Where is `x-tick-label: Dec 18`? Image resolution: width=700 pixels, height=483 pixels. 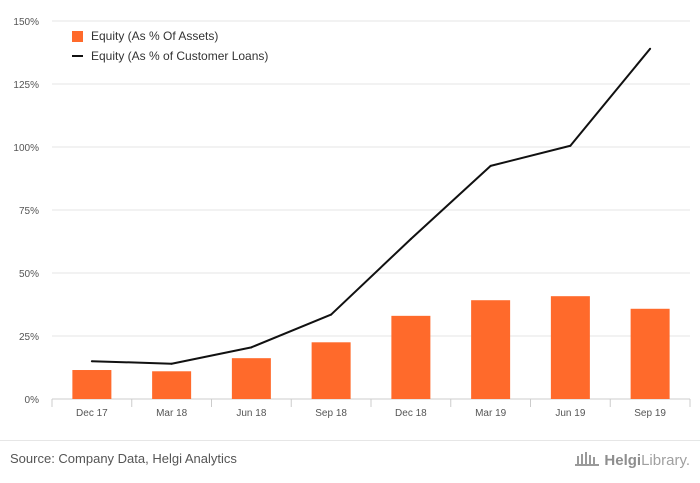 x-tick-label: Dec 18 is located at coordinates (411, 413).